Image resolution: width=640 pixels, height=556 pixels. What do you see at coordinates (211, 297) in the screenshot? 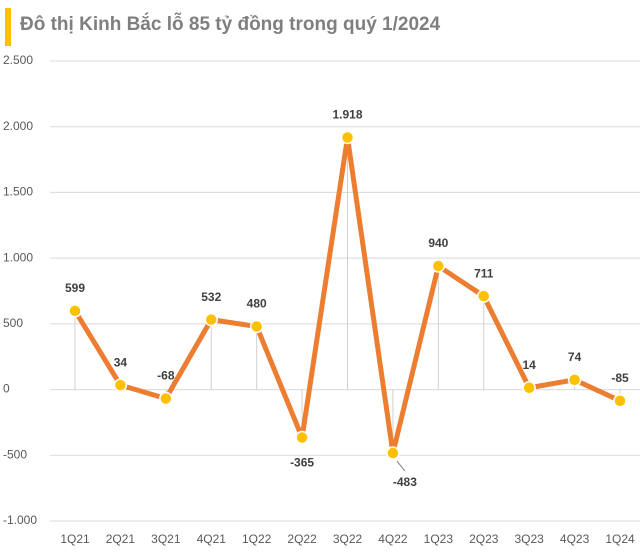
I see `data-label: 532` at bounding box center [211, 297].